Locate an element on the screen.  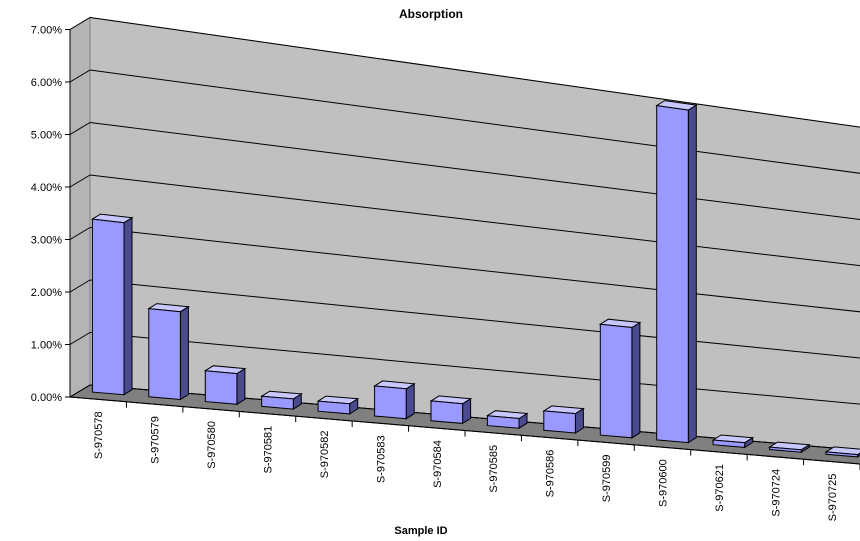
x-tick-label: S-970584 is located at coordinates (438, 464).